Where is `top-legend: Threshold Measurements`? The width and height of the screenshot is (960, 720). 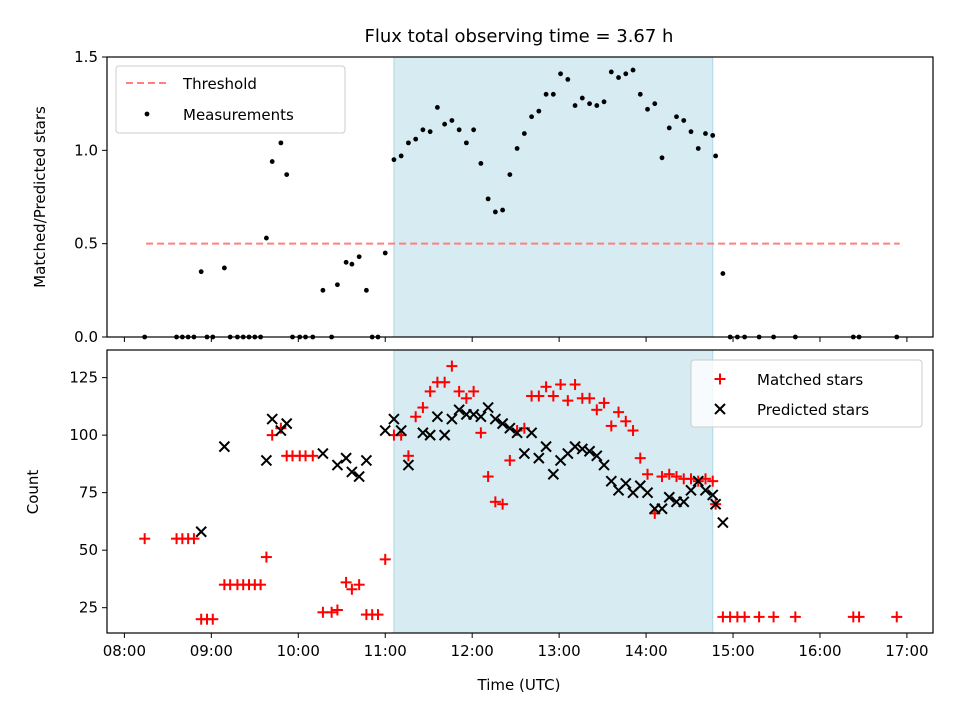 top-legend: Threshold Measurements is located at coordinates (230, 99).